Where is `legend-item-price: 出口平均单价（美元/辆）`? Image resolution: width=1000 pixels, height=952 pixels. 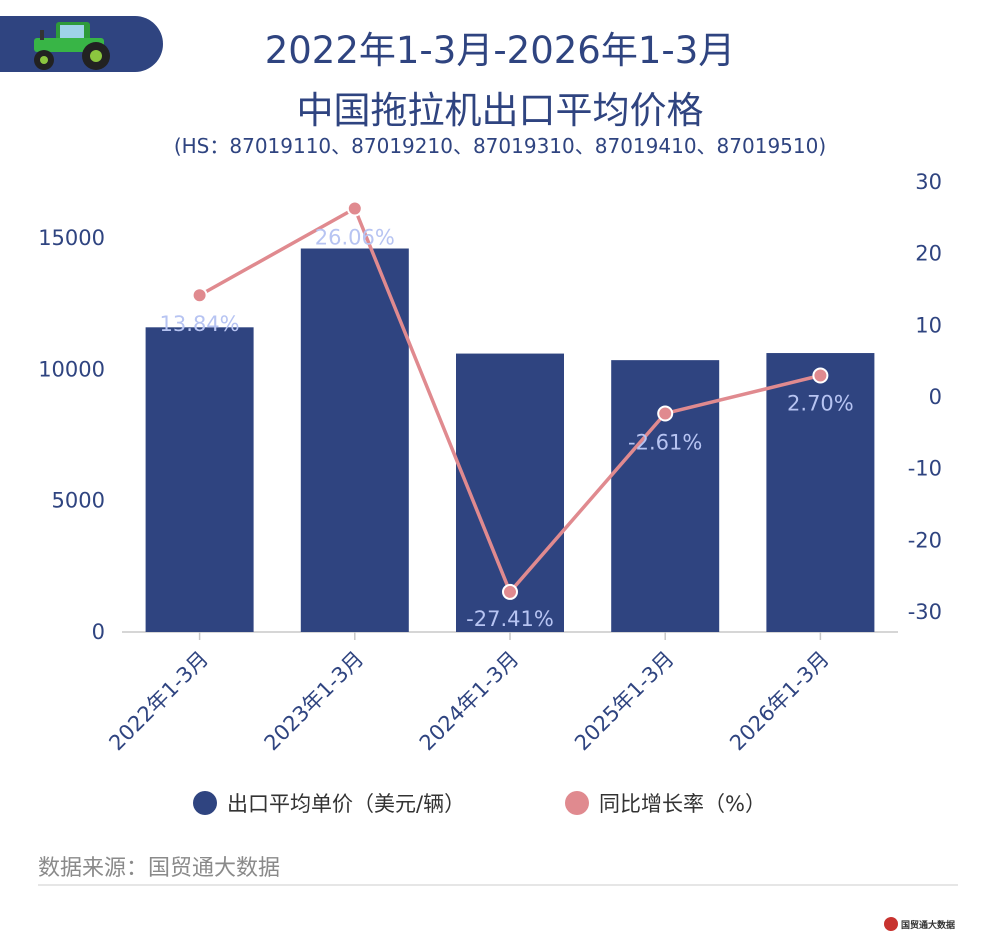 legend-item-price: 出口平均单价（美元/辆） is located at coordinates (329, 803).